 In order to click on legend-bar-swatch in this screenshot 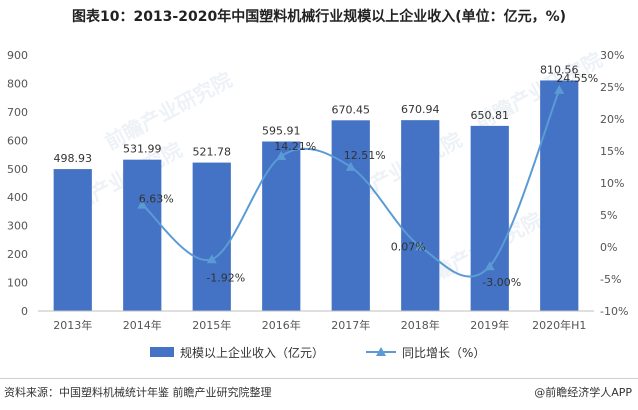, I will do `click(162, 352)`.